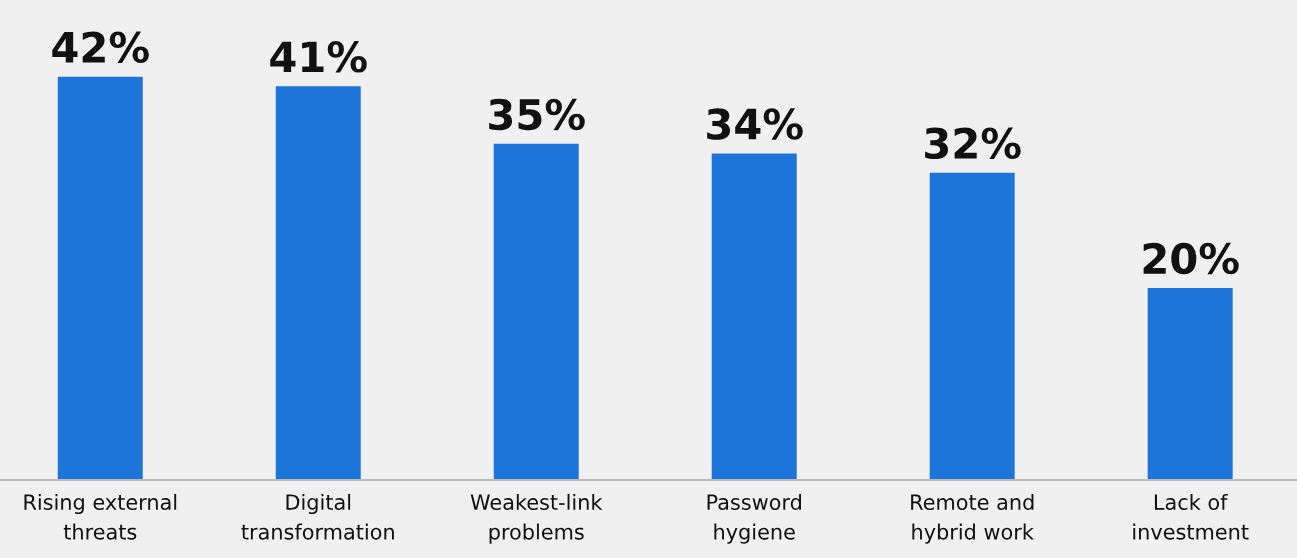 The image size is (1297, 558). Describe the element at coordinates (317, 516) in the screenshot. I see `x-tick-label: Digital transformation` at that location.